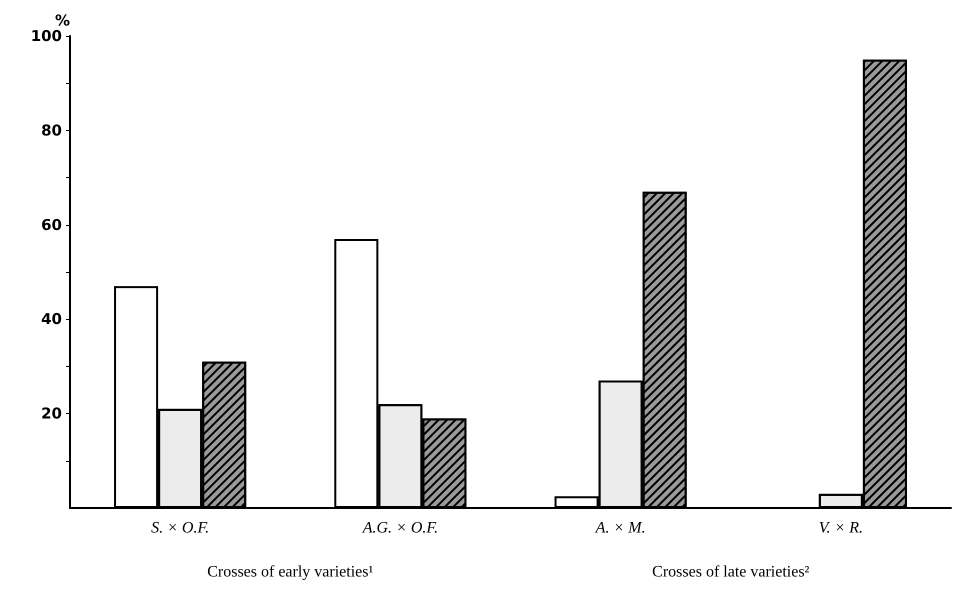 The height and width of the screenshot is (594, 971). Describe the element at coordinates (290, 572) in the screenshot. I see `text: Crosses of early varieties¹` at that location.